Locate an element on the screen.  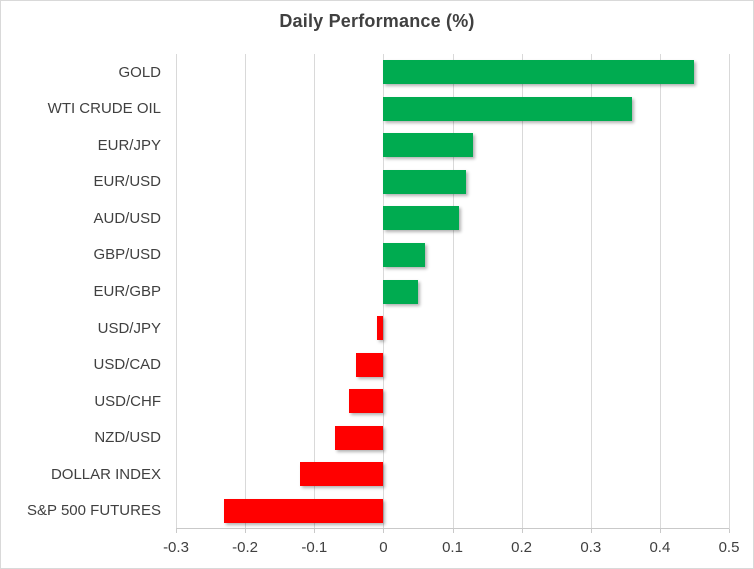
gridline--0.2 is located at coordinates (246, 291).